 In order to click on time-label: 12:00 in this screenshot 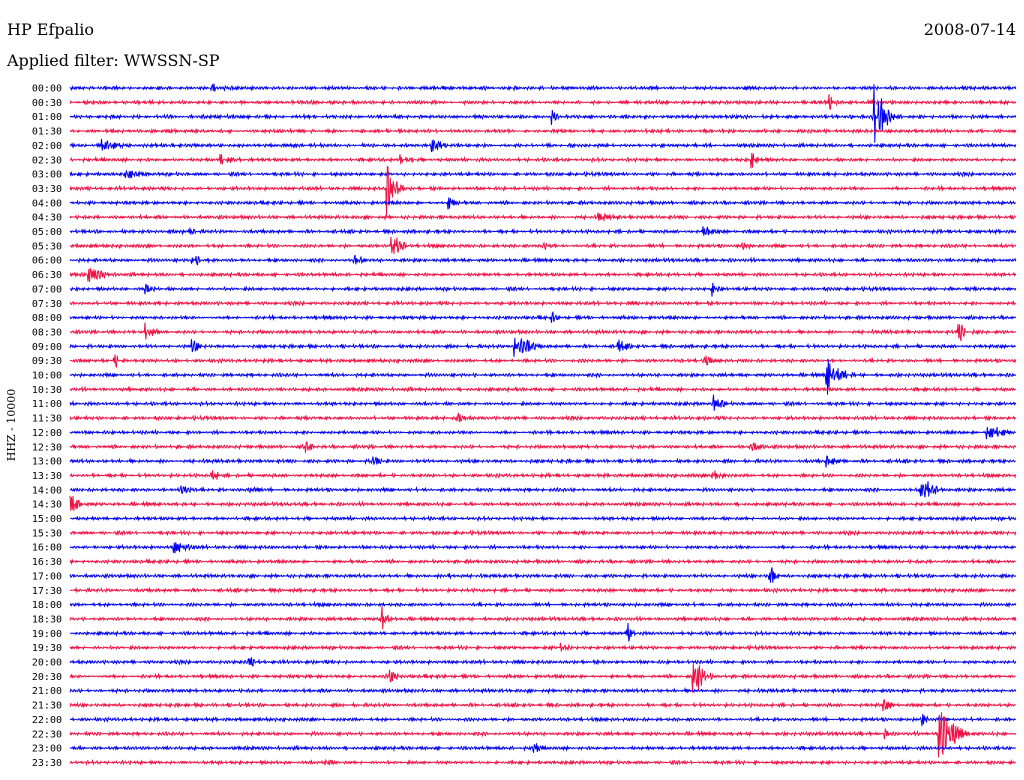, I will do `click(47, 433)`.